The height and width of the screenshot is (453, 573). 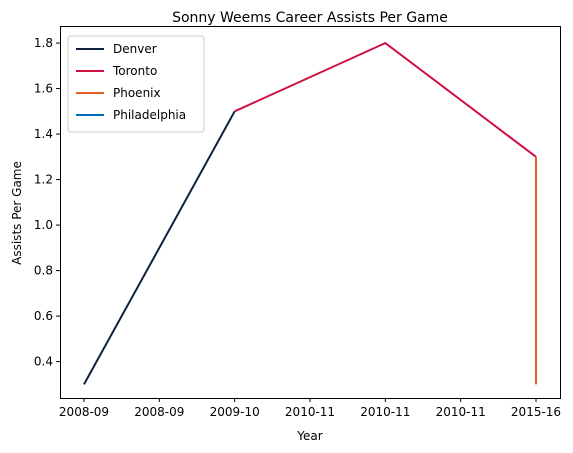 I want to click on y-tick-label: 1.2, so click(x=43, y=180).